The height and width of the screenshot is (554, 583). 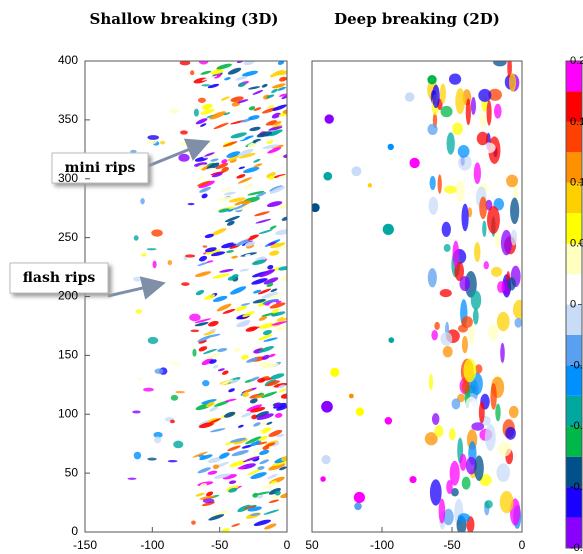 What do you see at coordinates (576, 548) in the screenshot?
I see `colorbar-tick-label: -0.2` at bounding box center [576, 548].